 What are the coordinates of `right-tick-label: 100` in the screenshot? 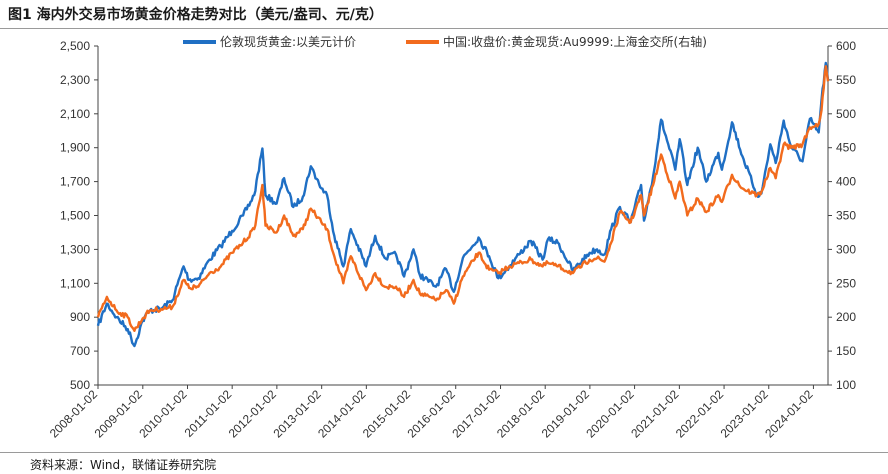 It's located at (846, 385).